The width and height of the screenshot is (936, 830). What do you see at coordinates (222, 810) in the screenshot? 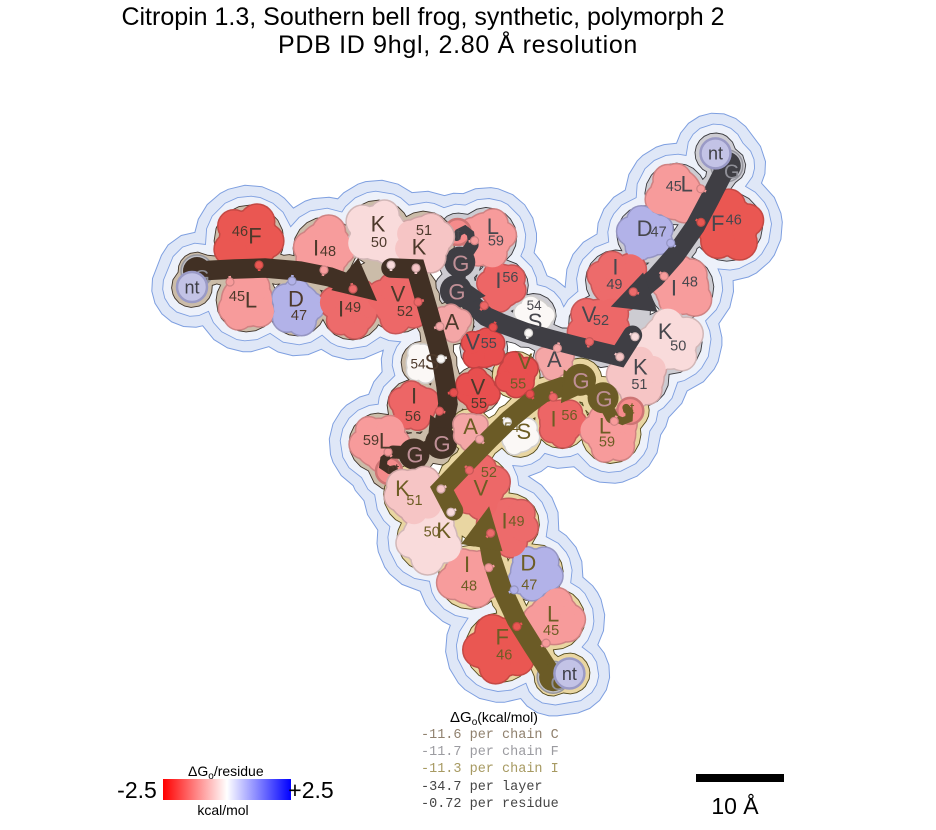
I see `svg-text: kcal/mol` at bounding box center [222, 810].